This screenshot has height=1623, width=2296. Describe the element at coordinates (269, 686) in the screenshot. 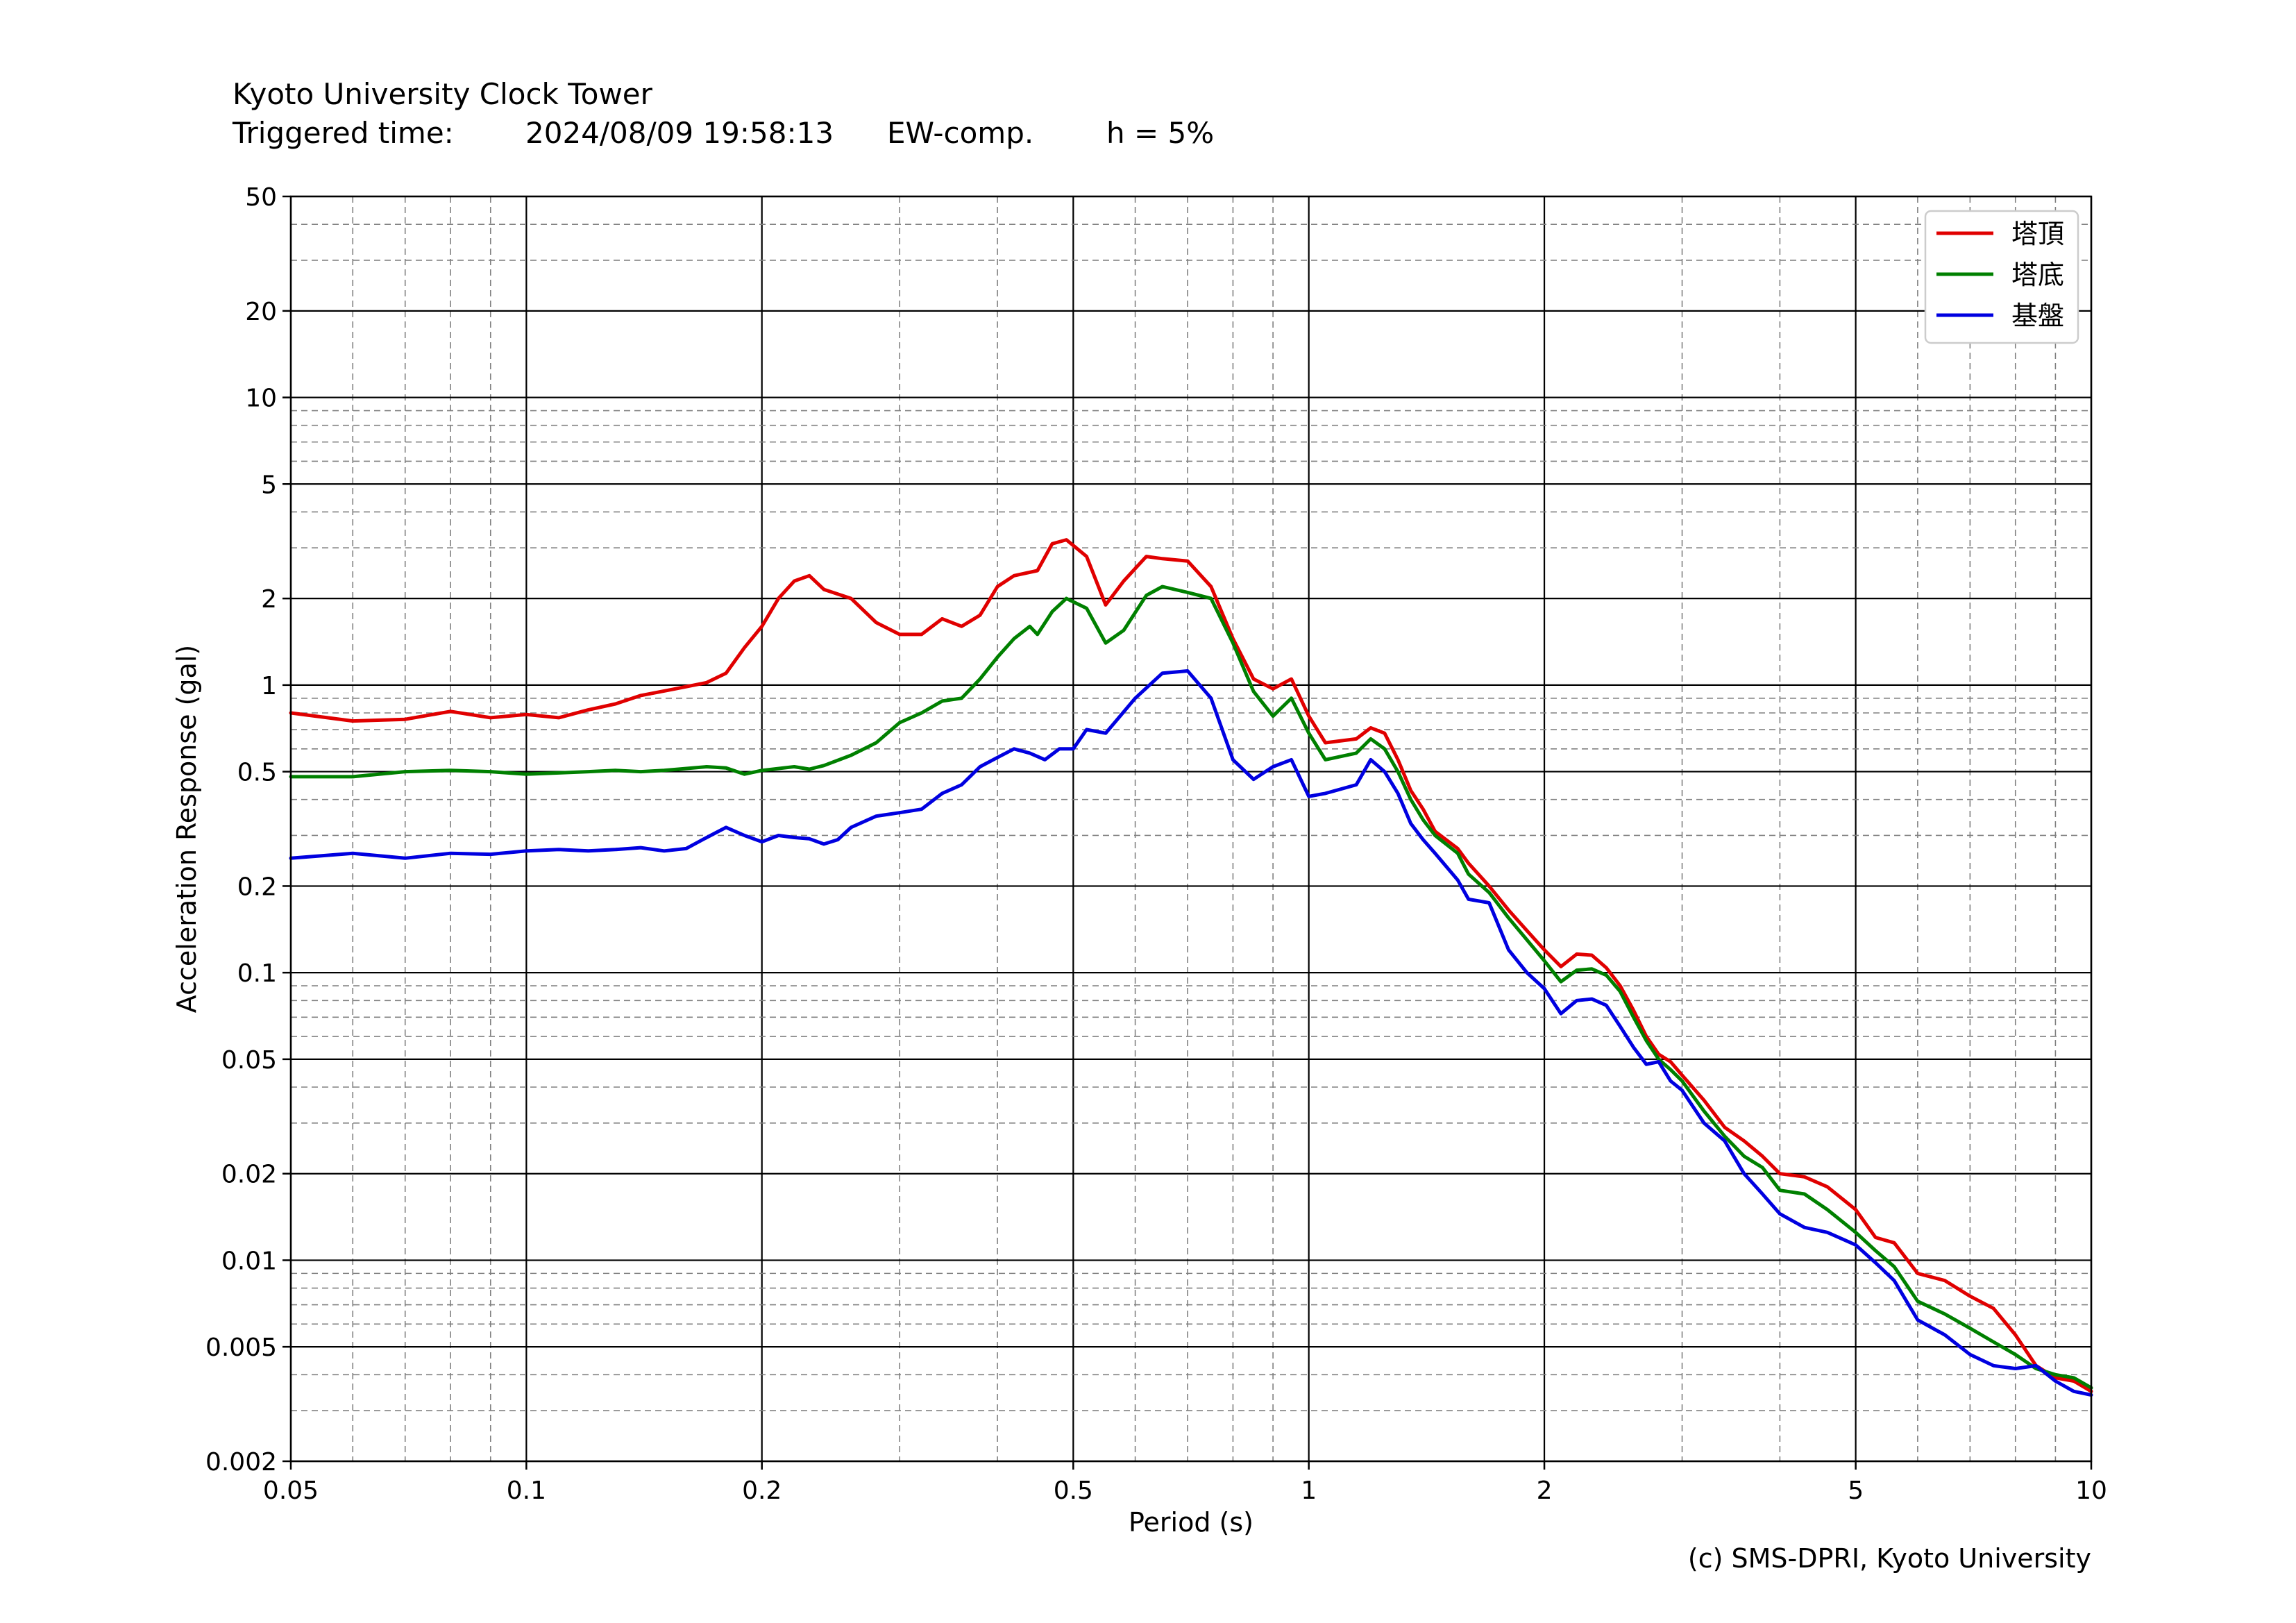

I see `y-tick-label: 1` at that location.